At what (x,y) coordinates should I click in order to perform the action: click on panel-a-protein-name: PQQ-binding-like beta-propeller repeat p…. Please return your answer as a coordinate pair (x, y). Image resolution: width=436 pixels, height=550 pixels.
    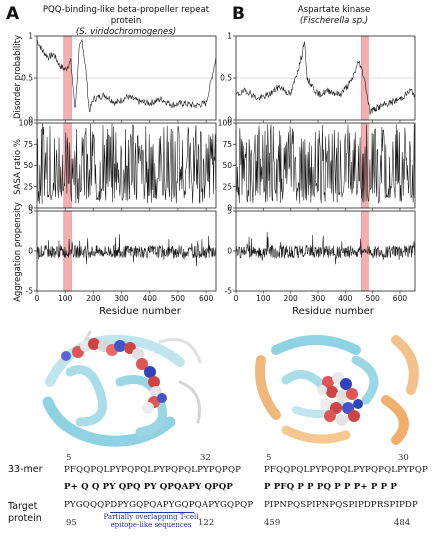
    Looking at the image, I should click on (126, 15).